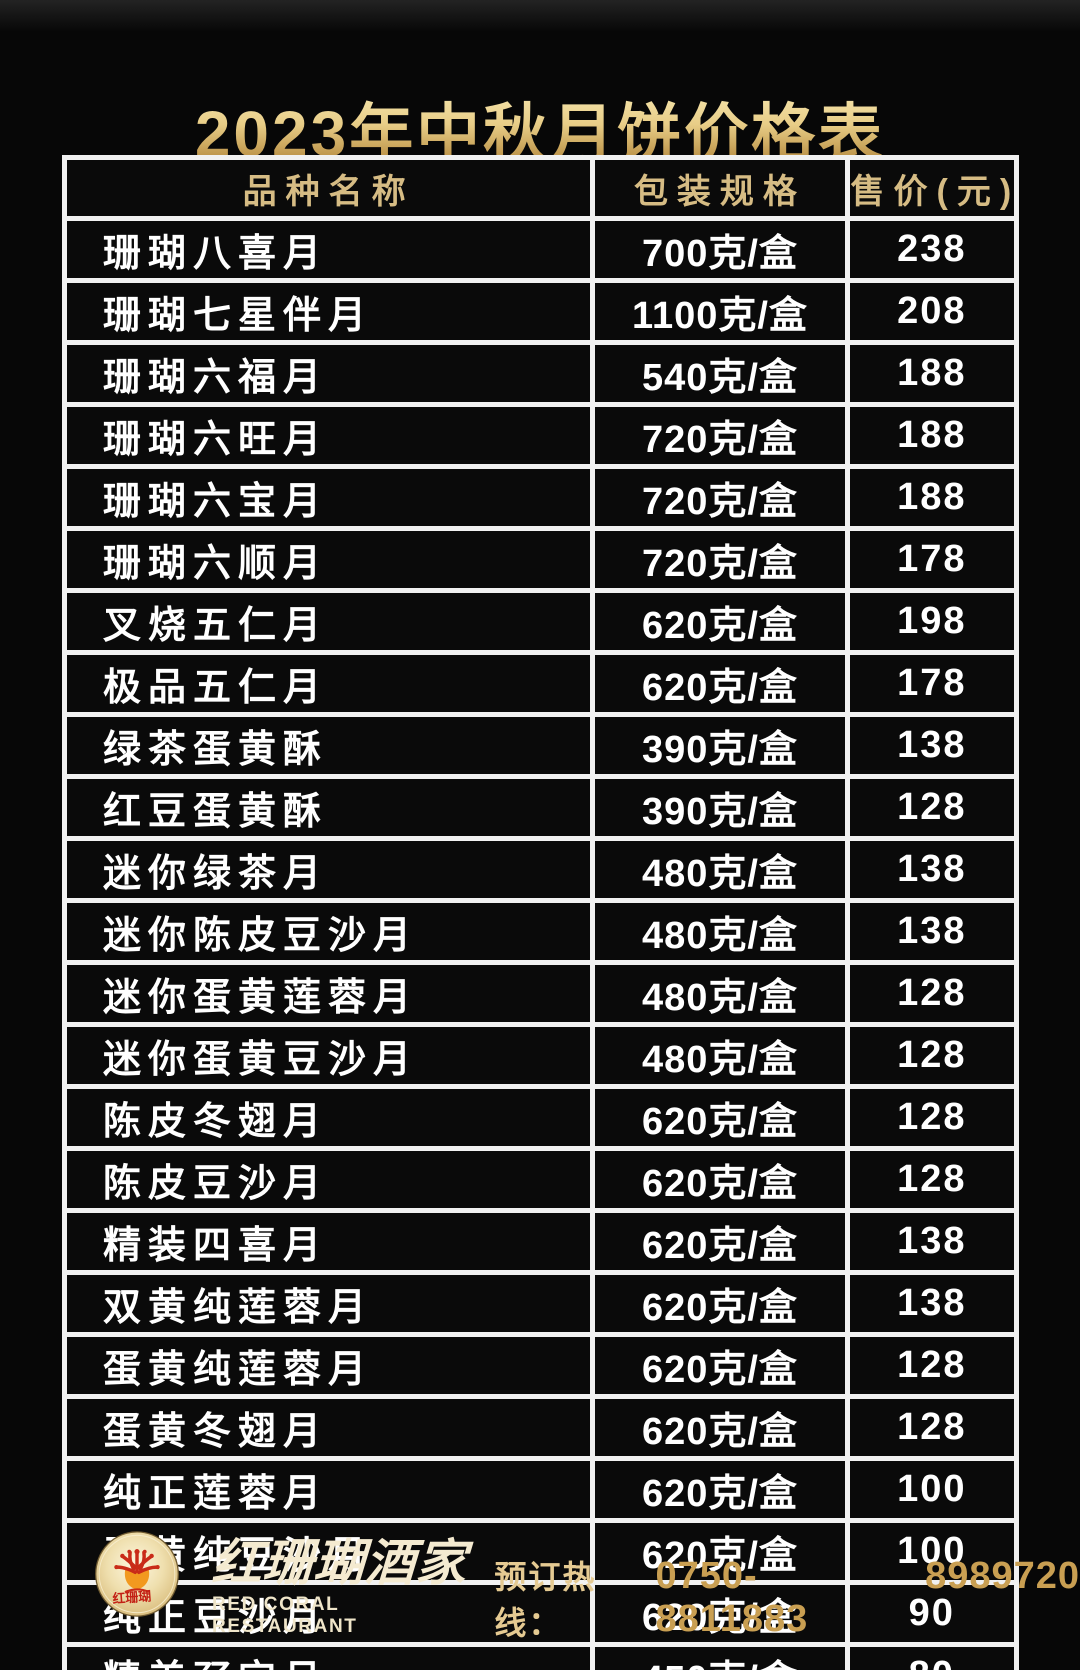  I want to click on table-row: 珊瑚七星伴月 1100克/盒 208, so click(540, 311).